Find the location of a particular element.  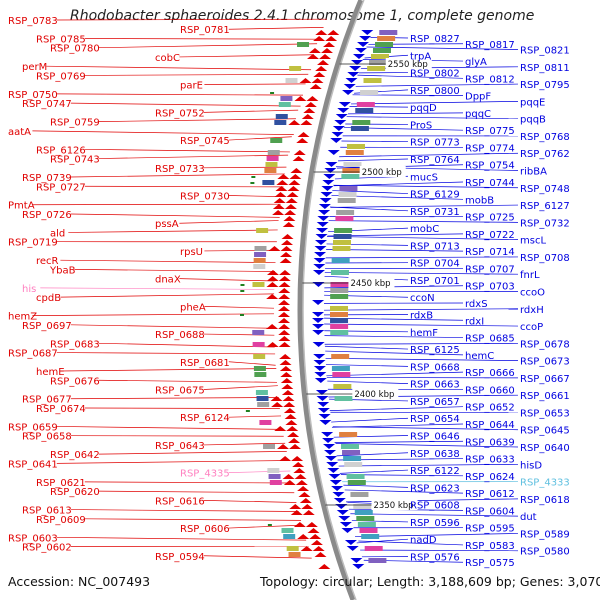

gene-label: RSP_0703 is located at coordinates (490, 287).